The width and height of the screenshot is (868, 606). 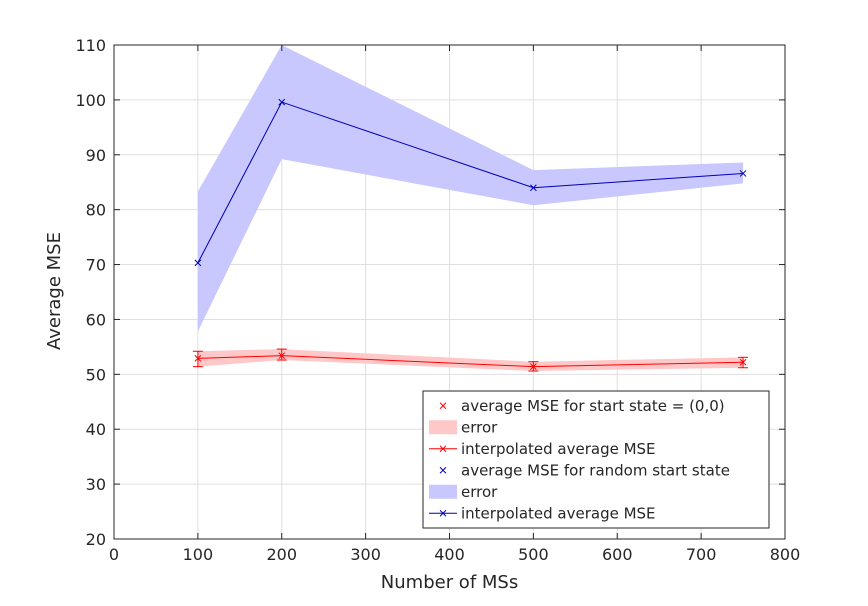 What do you see at coordinates (281, 554) in the screenshot?
I see `x-tick-label: 200` at bounding box center [281, 554].